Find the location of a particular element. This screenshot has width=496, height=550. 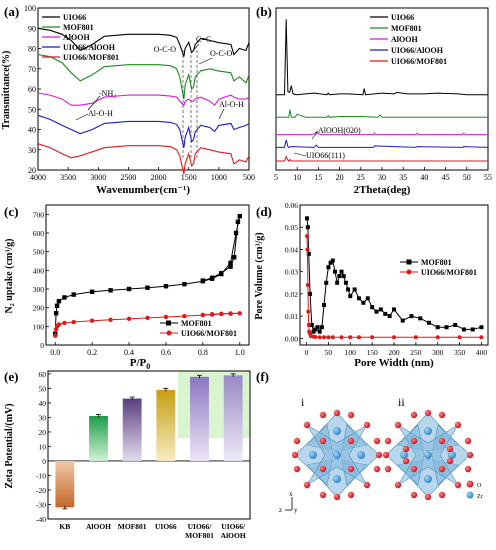

x-tick-label: 3000 is located at coordinates (98, 177).